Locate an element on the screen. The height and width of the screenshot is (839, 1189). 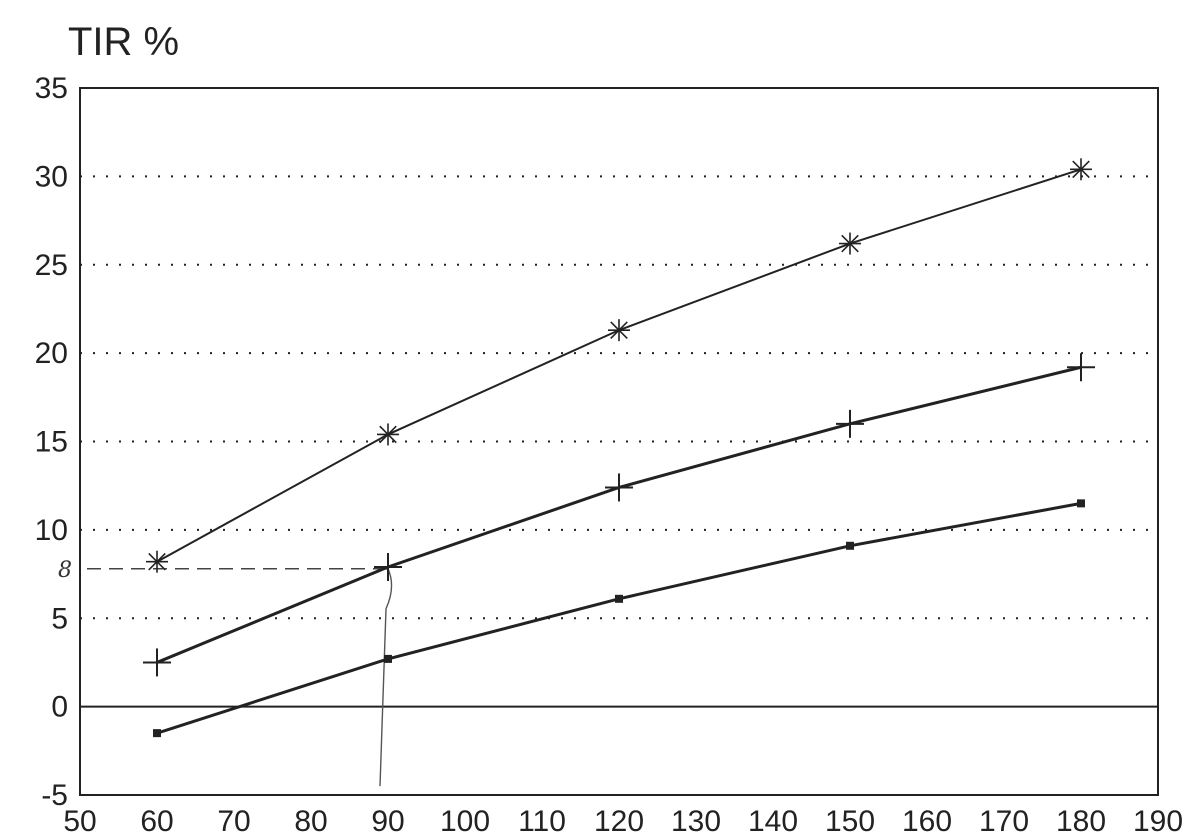
y-tick-label: -5 is located at coordinates (54, 795).